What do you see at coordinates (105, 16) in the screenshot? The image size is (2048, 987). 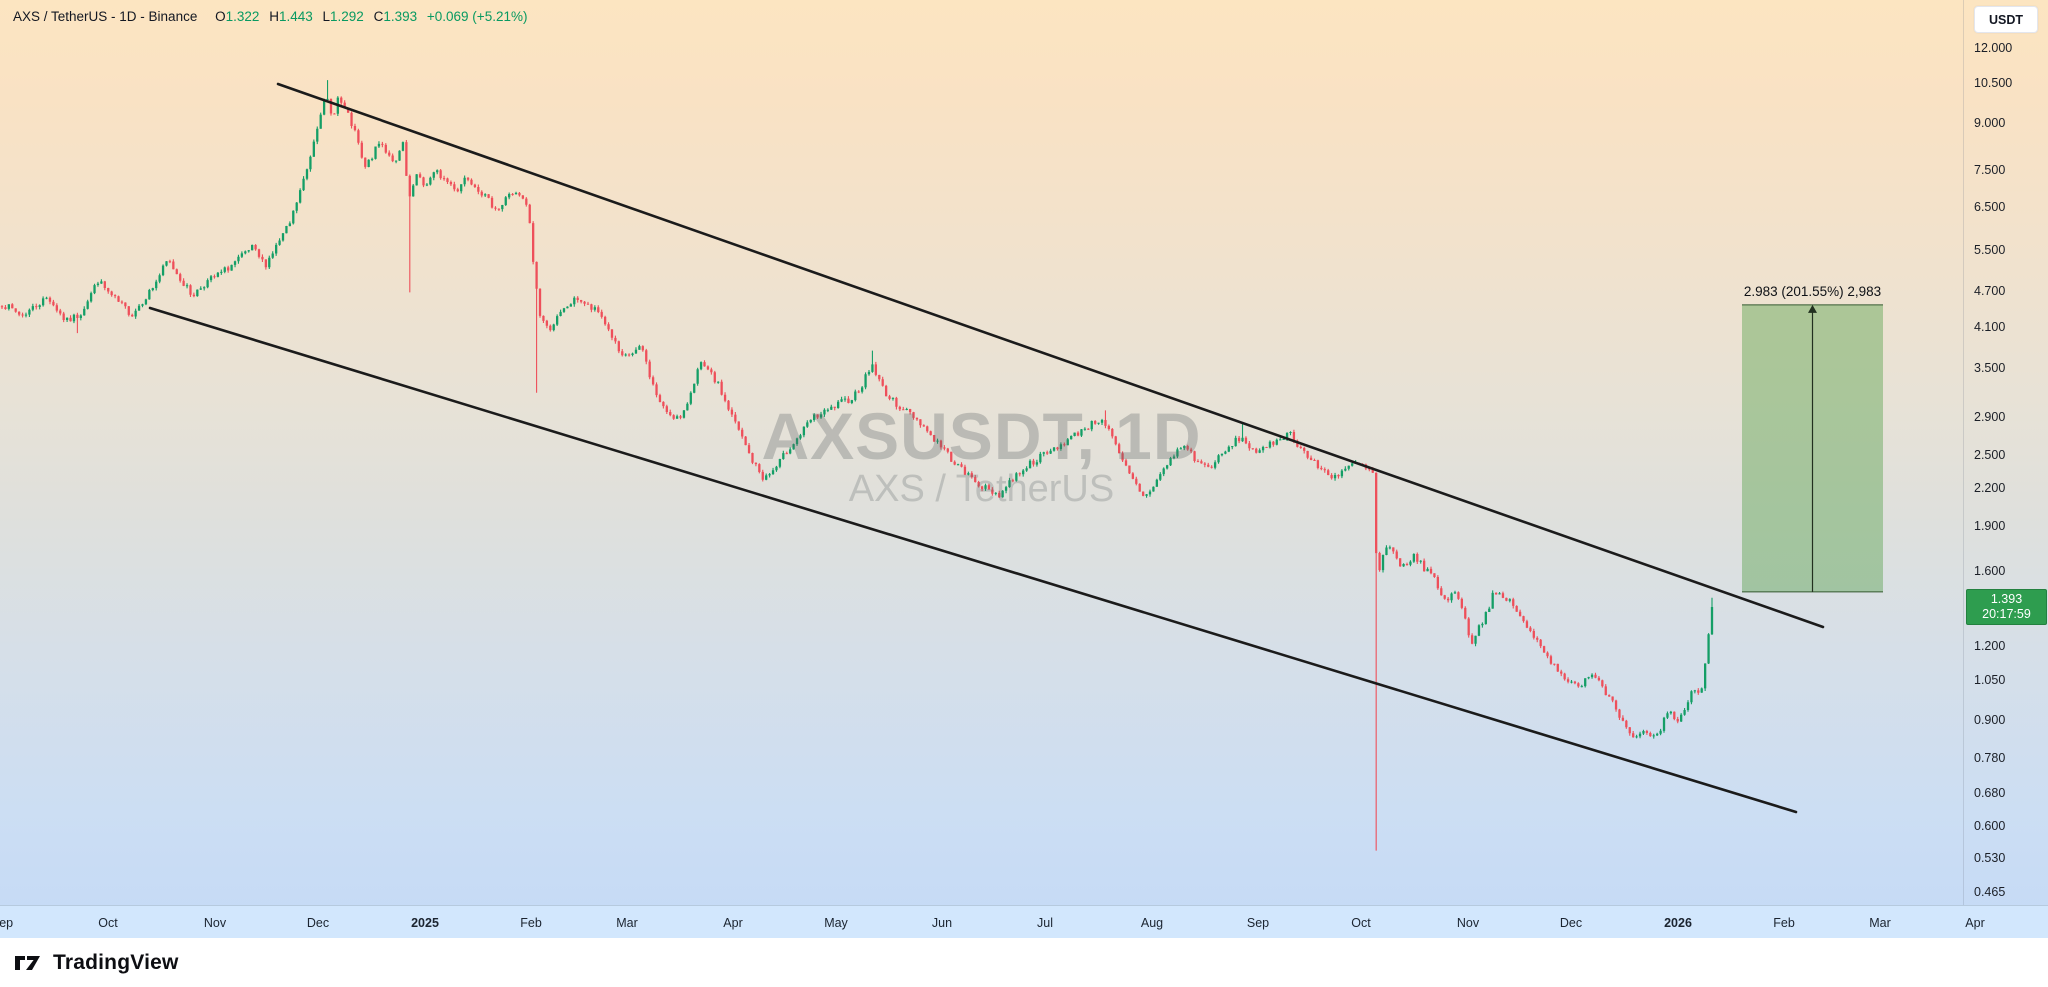 I see `symbol-title: AXS / TetherUS - 1D - Binance` at bounding box center [105, 16].